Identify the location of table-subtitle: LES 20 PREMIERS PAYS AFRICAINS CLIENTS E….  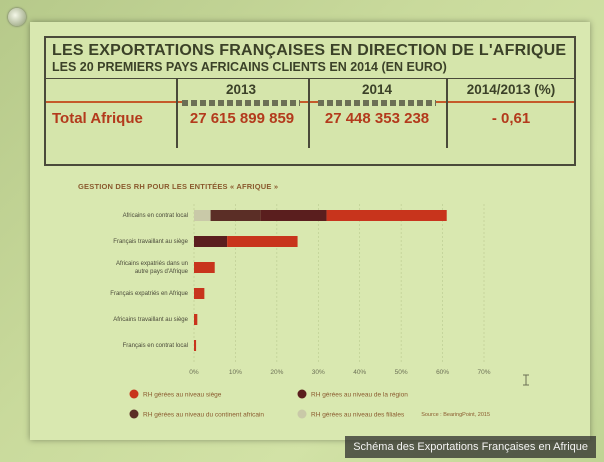
(249, 67).